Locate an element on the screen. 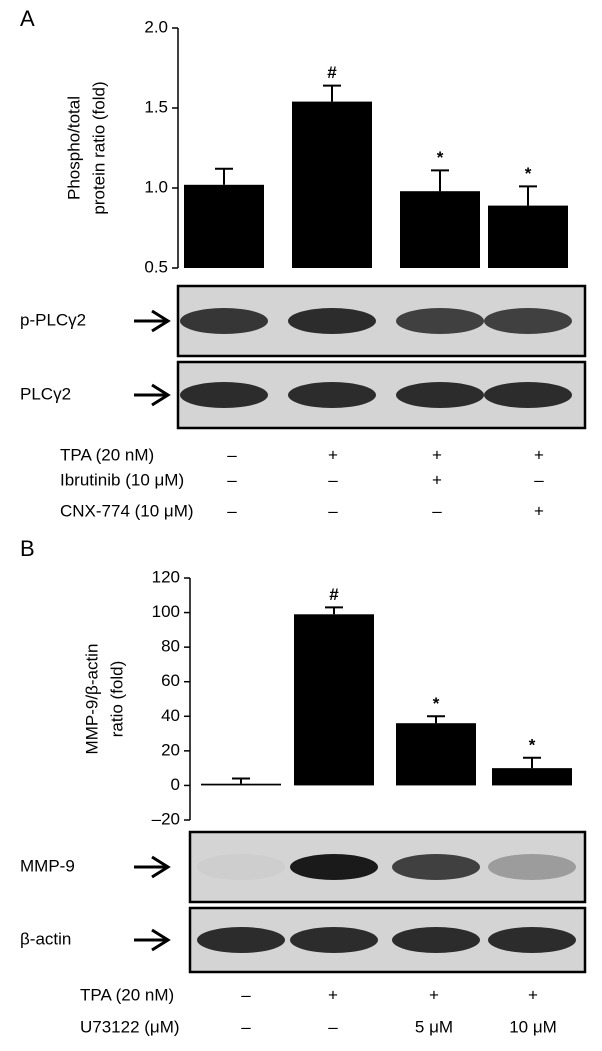 This screenshot has width=602, height=1051. y-tick-label: 20 is located at coordinates (170, 749).